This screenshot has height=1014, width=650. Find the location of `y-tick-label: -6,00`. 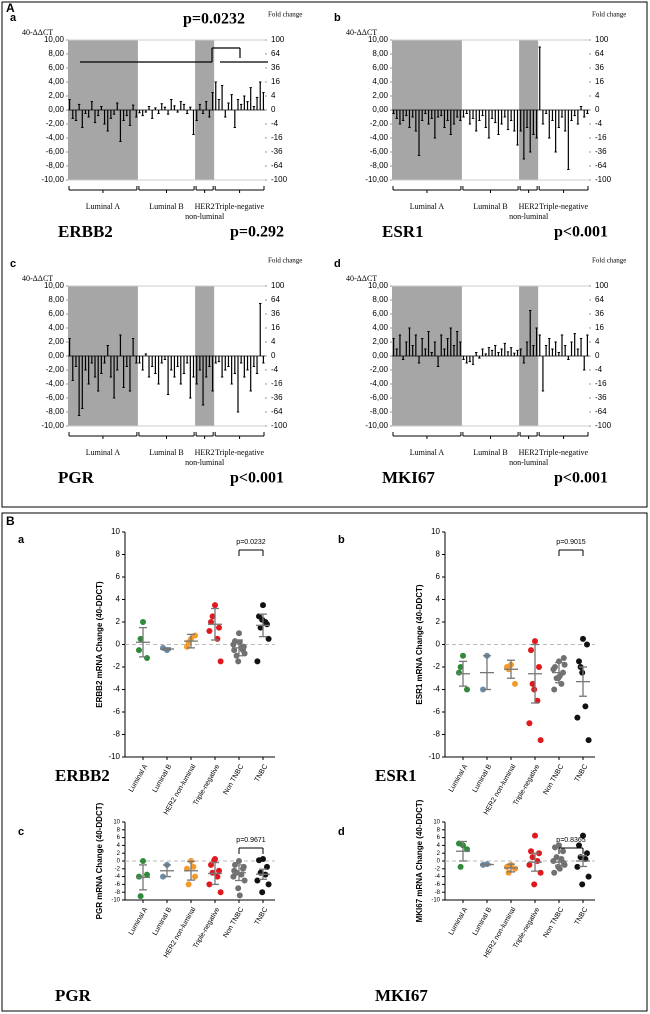

y-tick-label: -6,00 is located at coordinates (55, 151).